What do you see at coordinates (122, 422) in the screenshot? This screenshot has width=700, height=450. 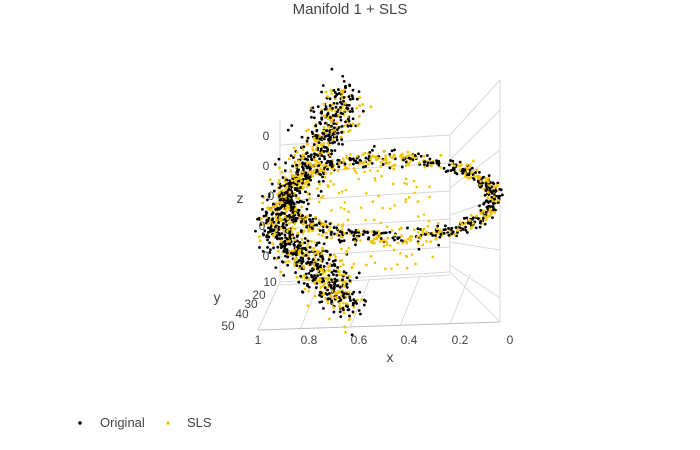 I see `legend-label-original: Original` at bounding box center [122, 422].